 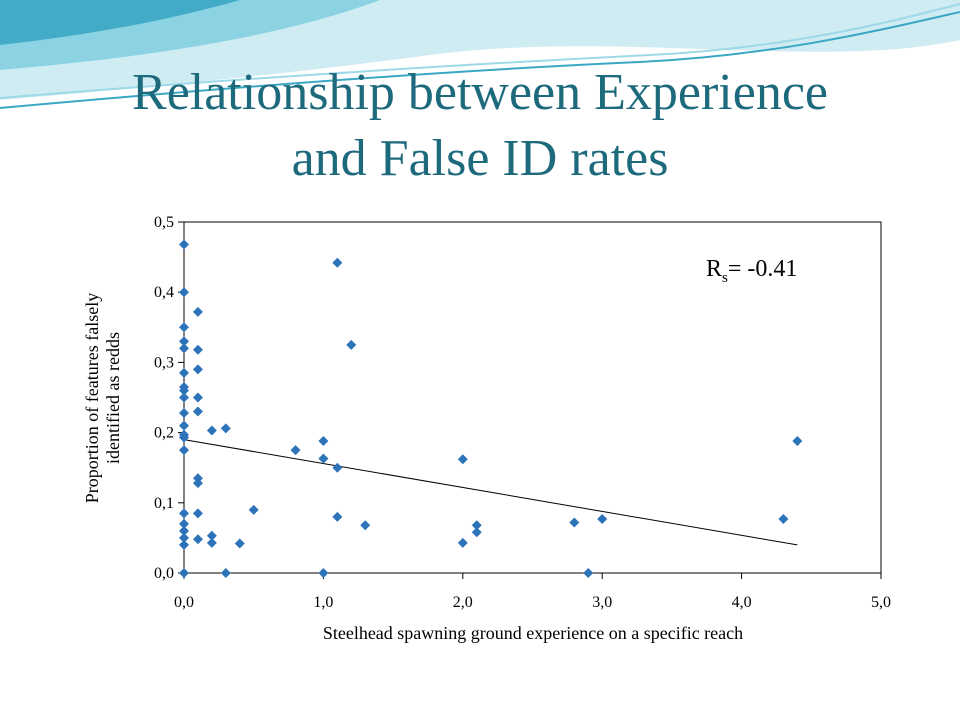 What do you see at coordinates (164, 362) in the screenshot?
I see `y-tick-label: 0,3` at bounding box center [164, 362].